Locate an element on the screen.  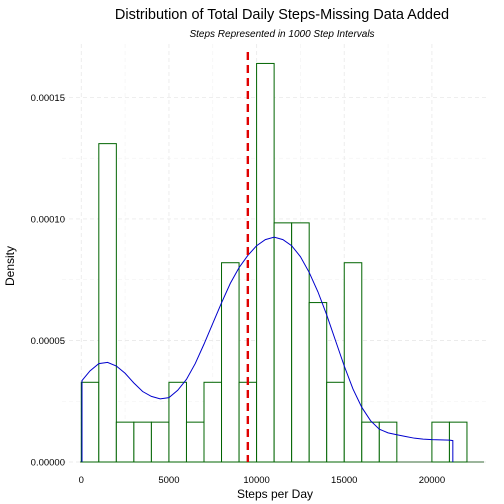
y-tick-label: 0.00010 is located at coordinates (48, 219).